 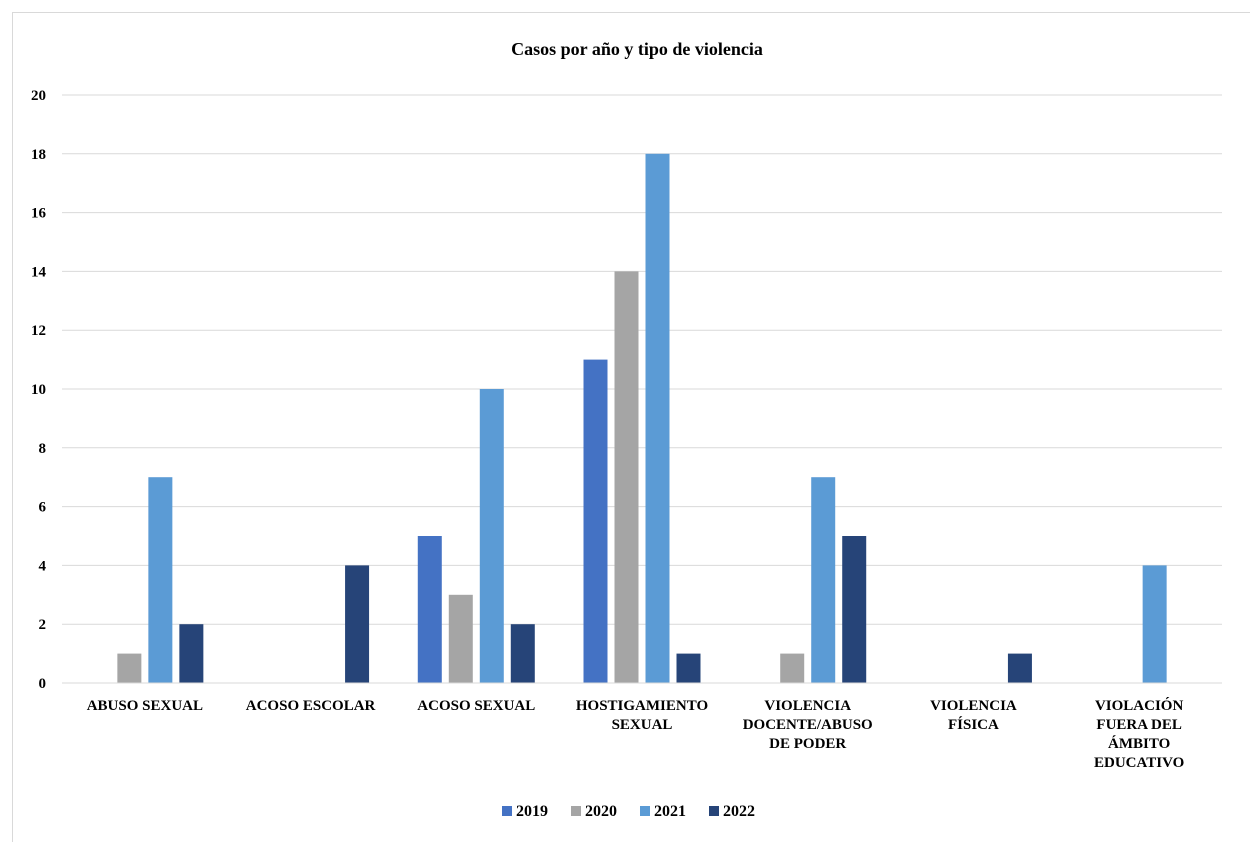 What do you see at coordinates (642, 715) in the screenshot?
I see `category-label: HOSTIGAMIENTO SEXUAL` at bounding box center [642, 715].